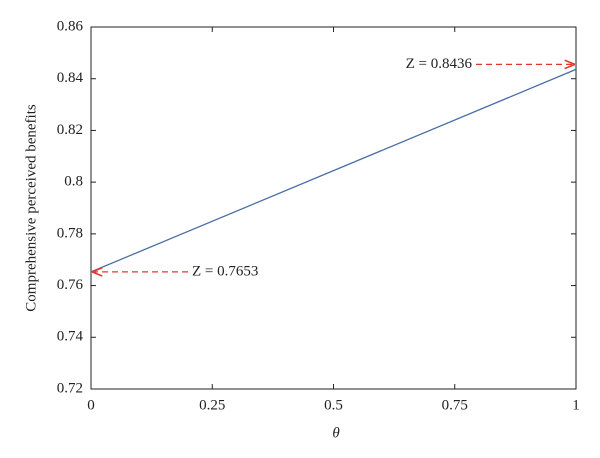 The height and width of the screenshot is (458, 600). I want to click on y-tick-label: 0.82, so click(70, 130).